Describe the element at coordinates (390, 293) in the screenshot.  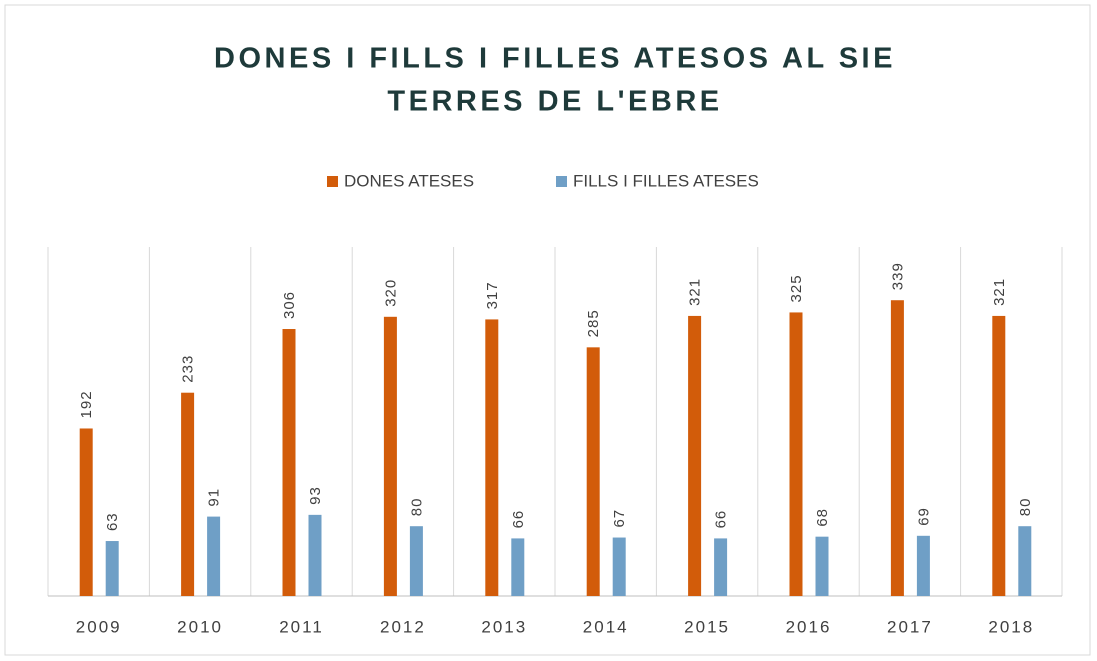
I see `data-label: 320` at that location.